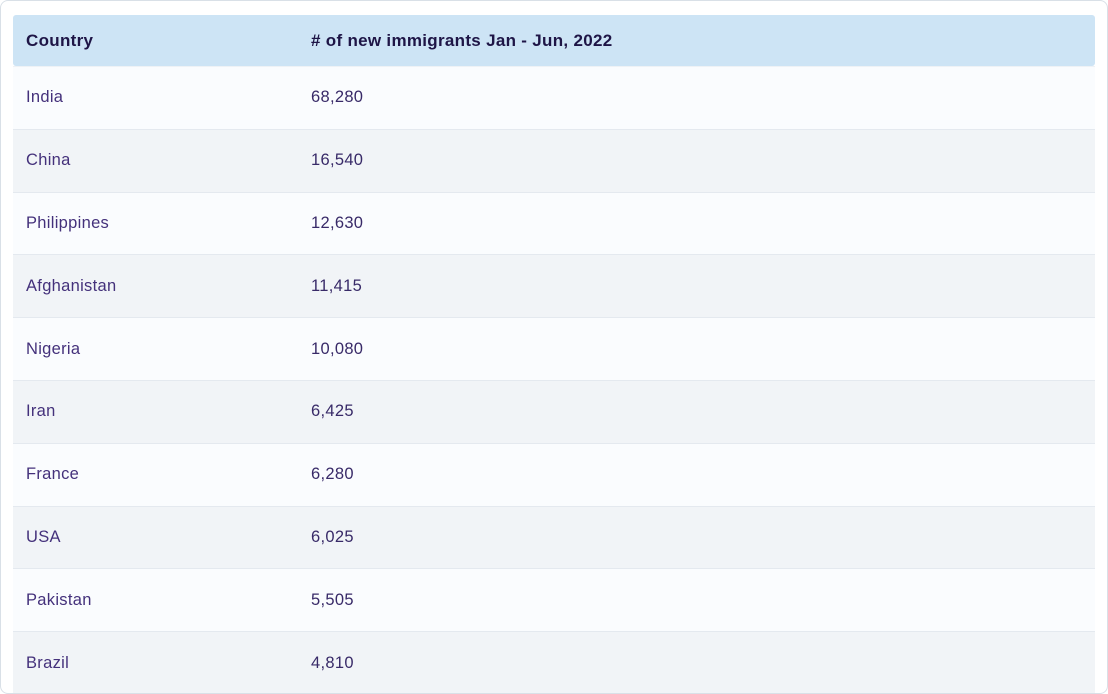 The image size is (1108, 694). I want to click on country-cell: Nigeria, so click(155, 348).